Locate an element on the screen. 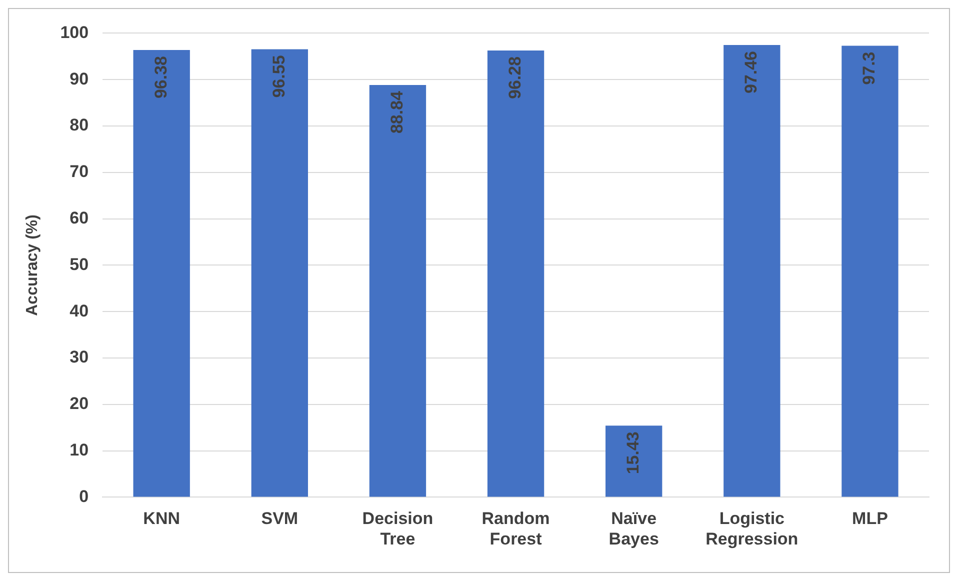 The image size is (958, 581). y-tick-label: 20 is located at coordinates (79, 404).